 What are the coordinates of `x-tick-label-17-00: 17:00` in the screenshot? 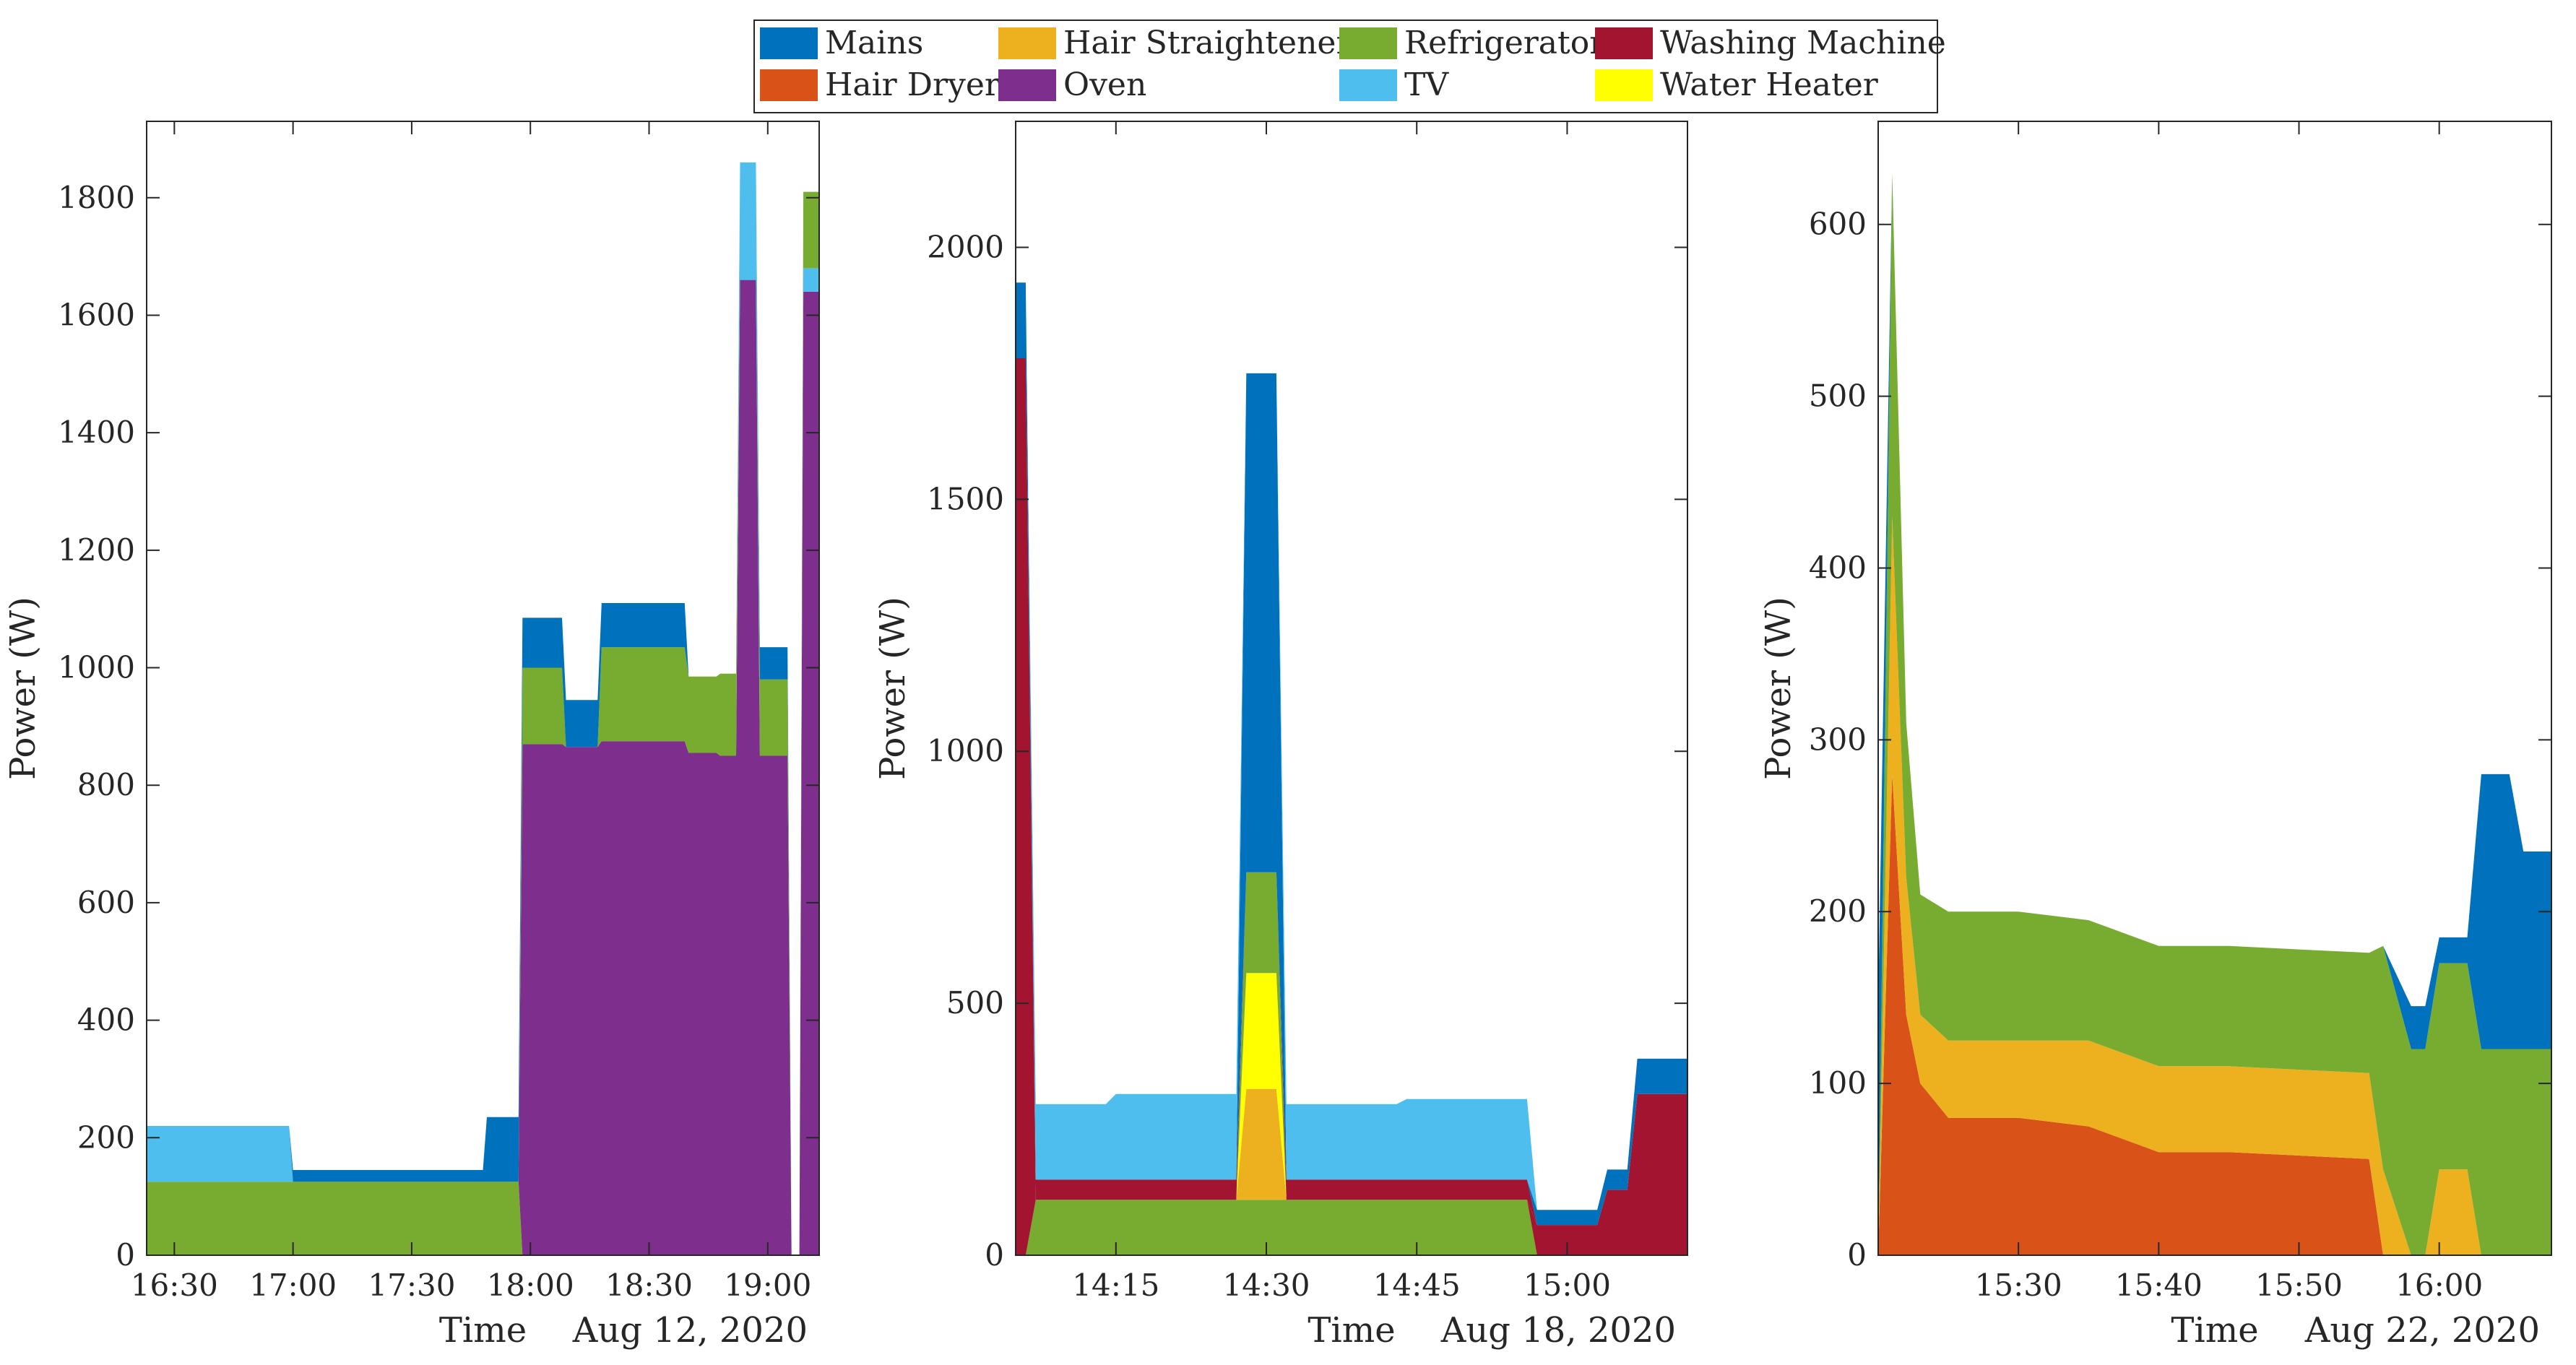 It's located at (293, 1285).